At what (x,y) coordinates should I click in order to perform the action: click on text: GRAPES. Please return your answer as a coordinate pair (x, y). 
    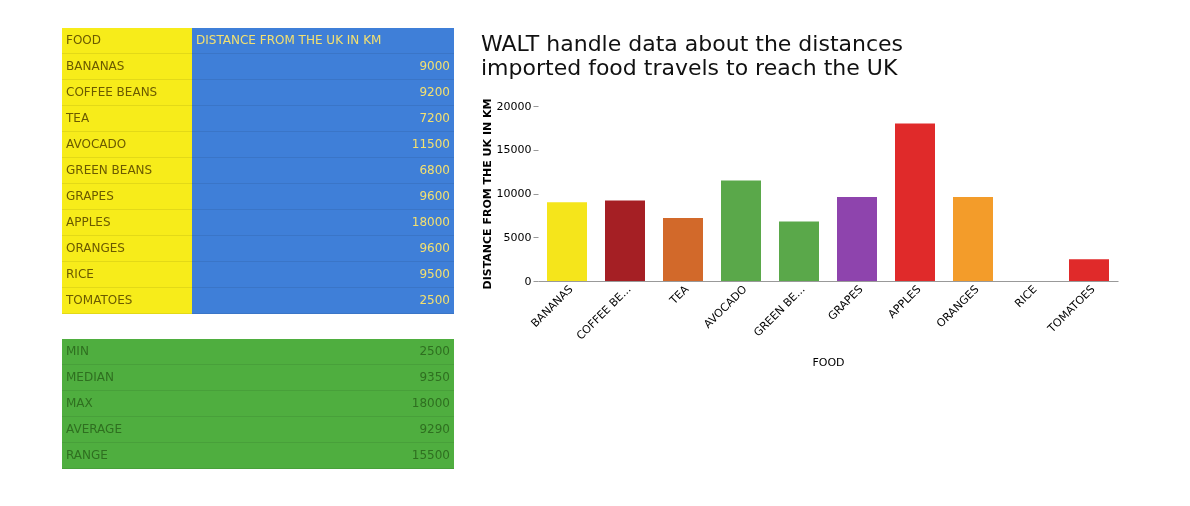
    Looking at the image, I should click on (127, 197).